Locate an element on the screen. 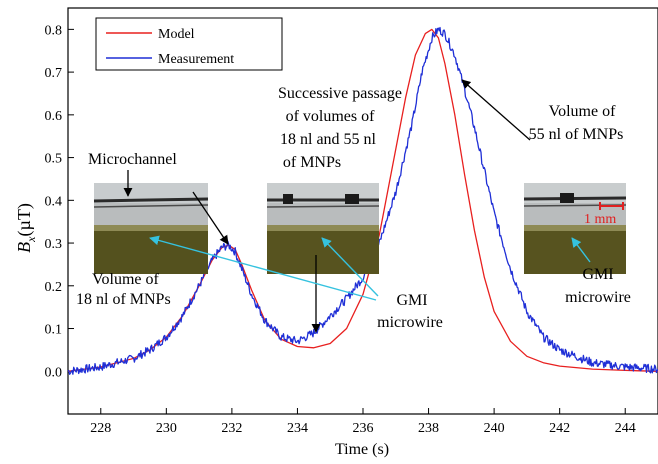  y-axis-label-main: B is located at coordinates (24, 247).